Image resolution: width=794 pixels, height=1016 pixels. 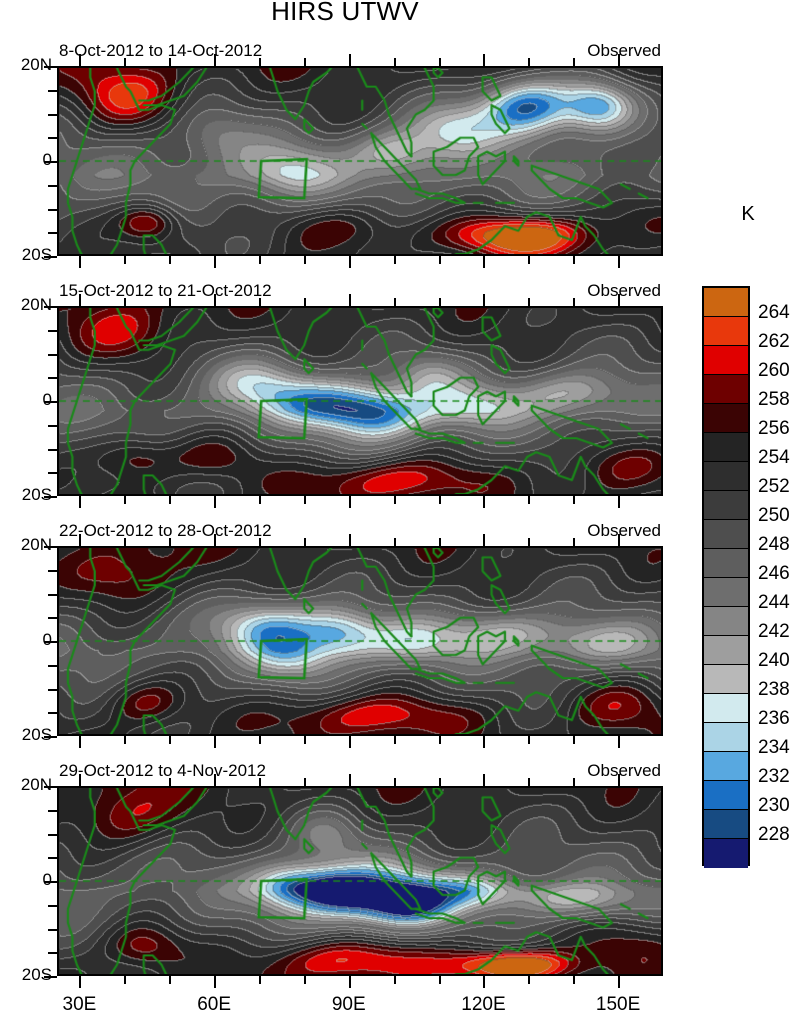 What do you see at coordinates (214, 1004) in the screenshot?
I see `x-axis-label: 60E` at bounding box center [214, 1004].